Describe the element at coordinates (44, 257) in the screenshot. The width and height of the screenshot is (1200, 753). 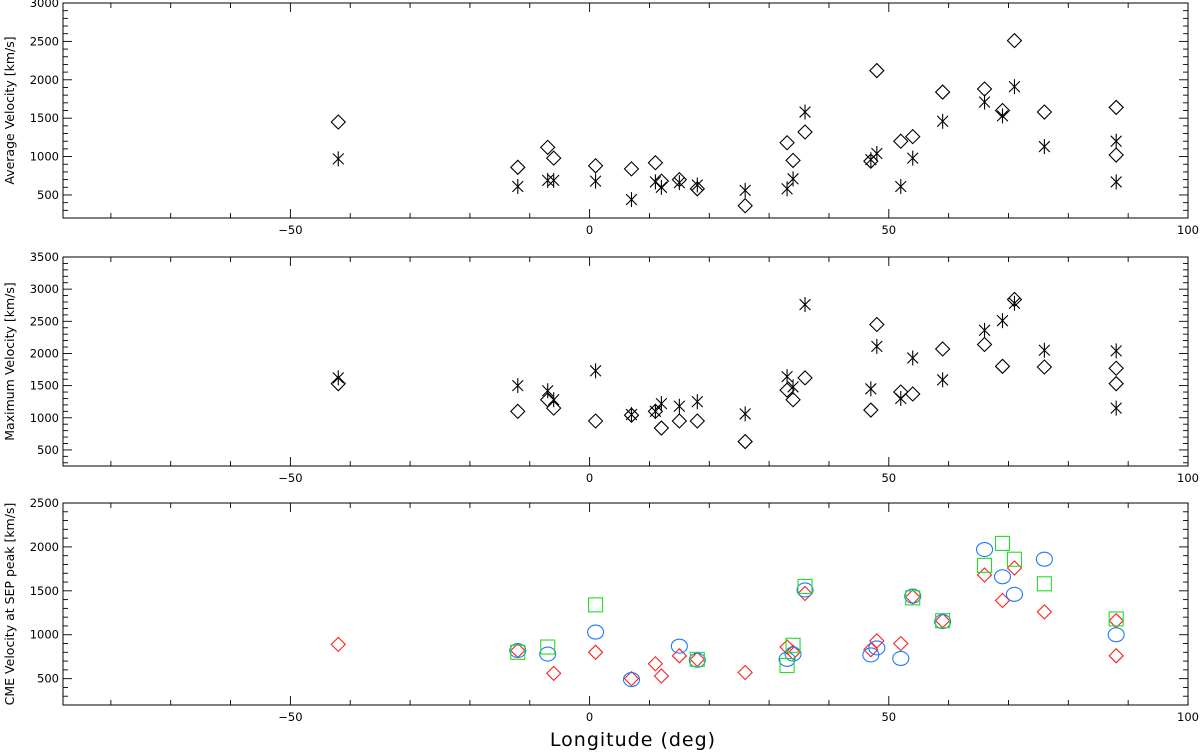
I see `y-tick-label: 3500` at that location.